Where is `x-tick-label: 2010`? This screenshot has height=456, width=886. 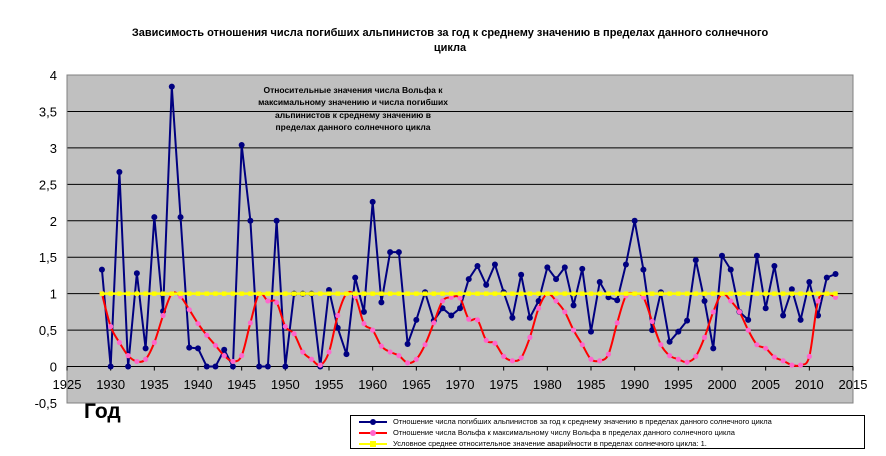 x-tick-label: 2010 is located at coordinates (809, 384).